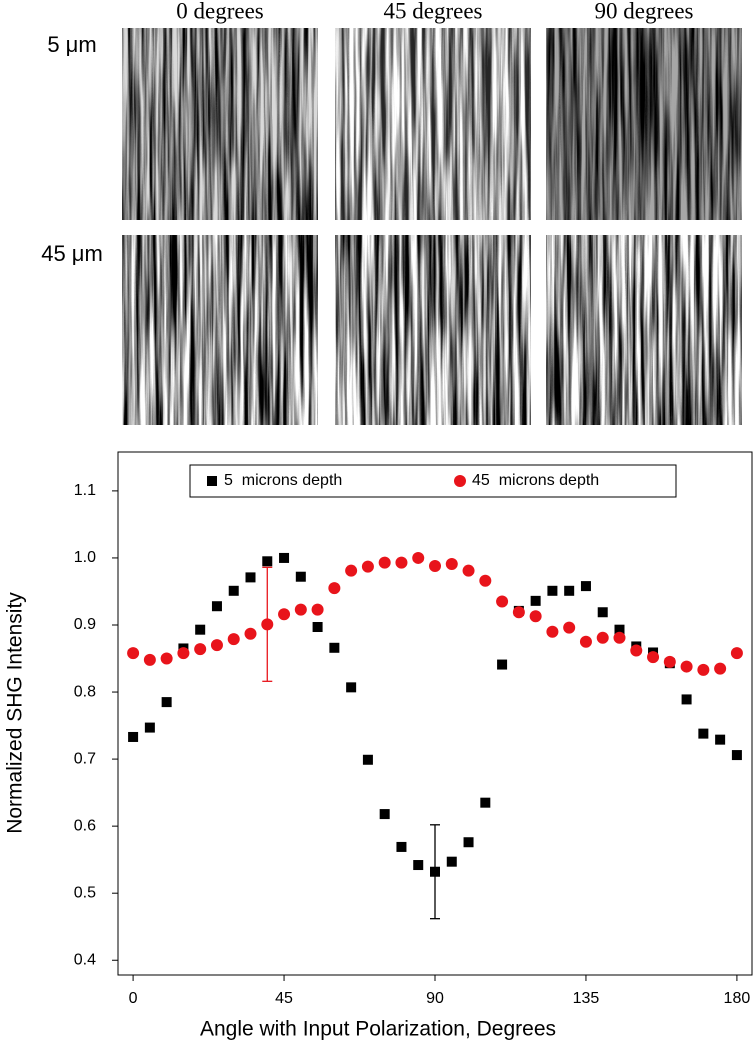 This screenshot has height=1050, width=755. I want to click on x-tick-label: 180, so click(737, 998).